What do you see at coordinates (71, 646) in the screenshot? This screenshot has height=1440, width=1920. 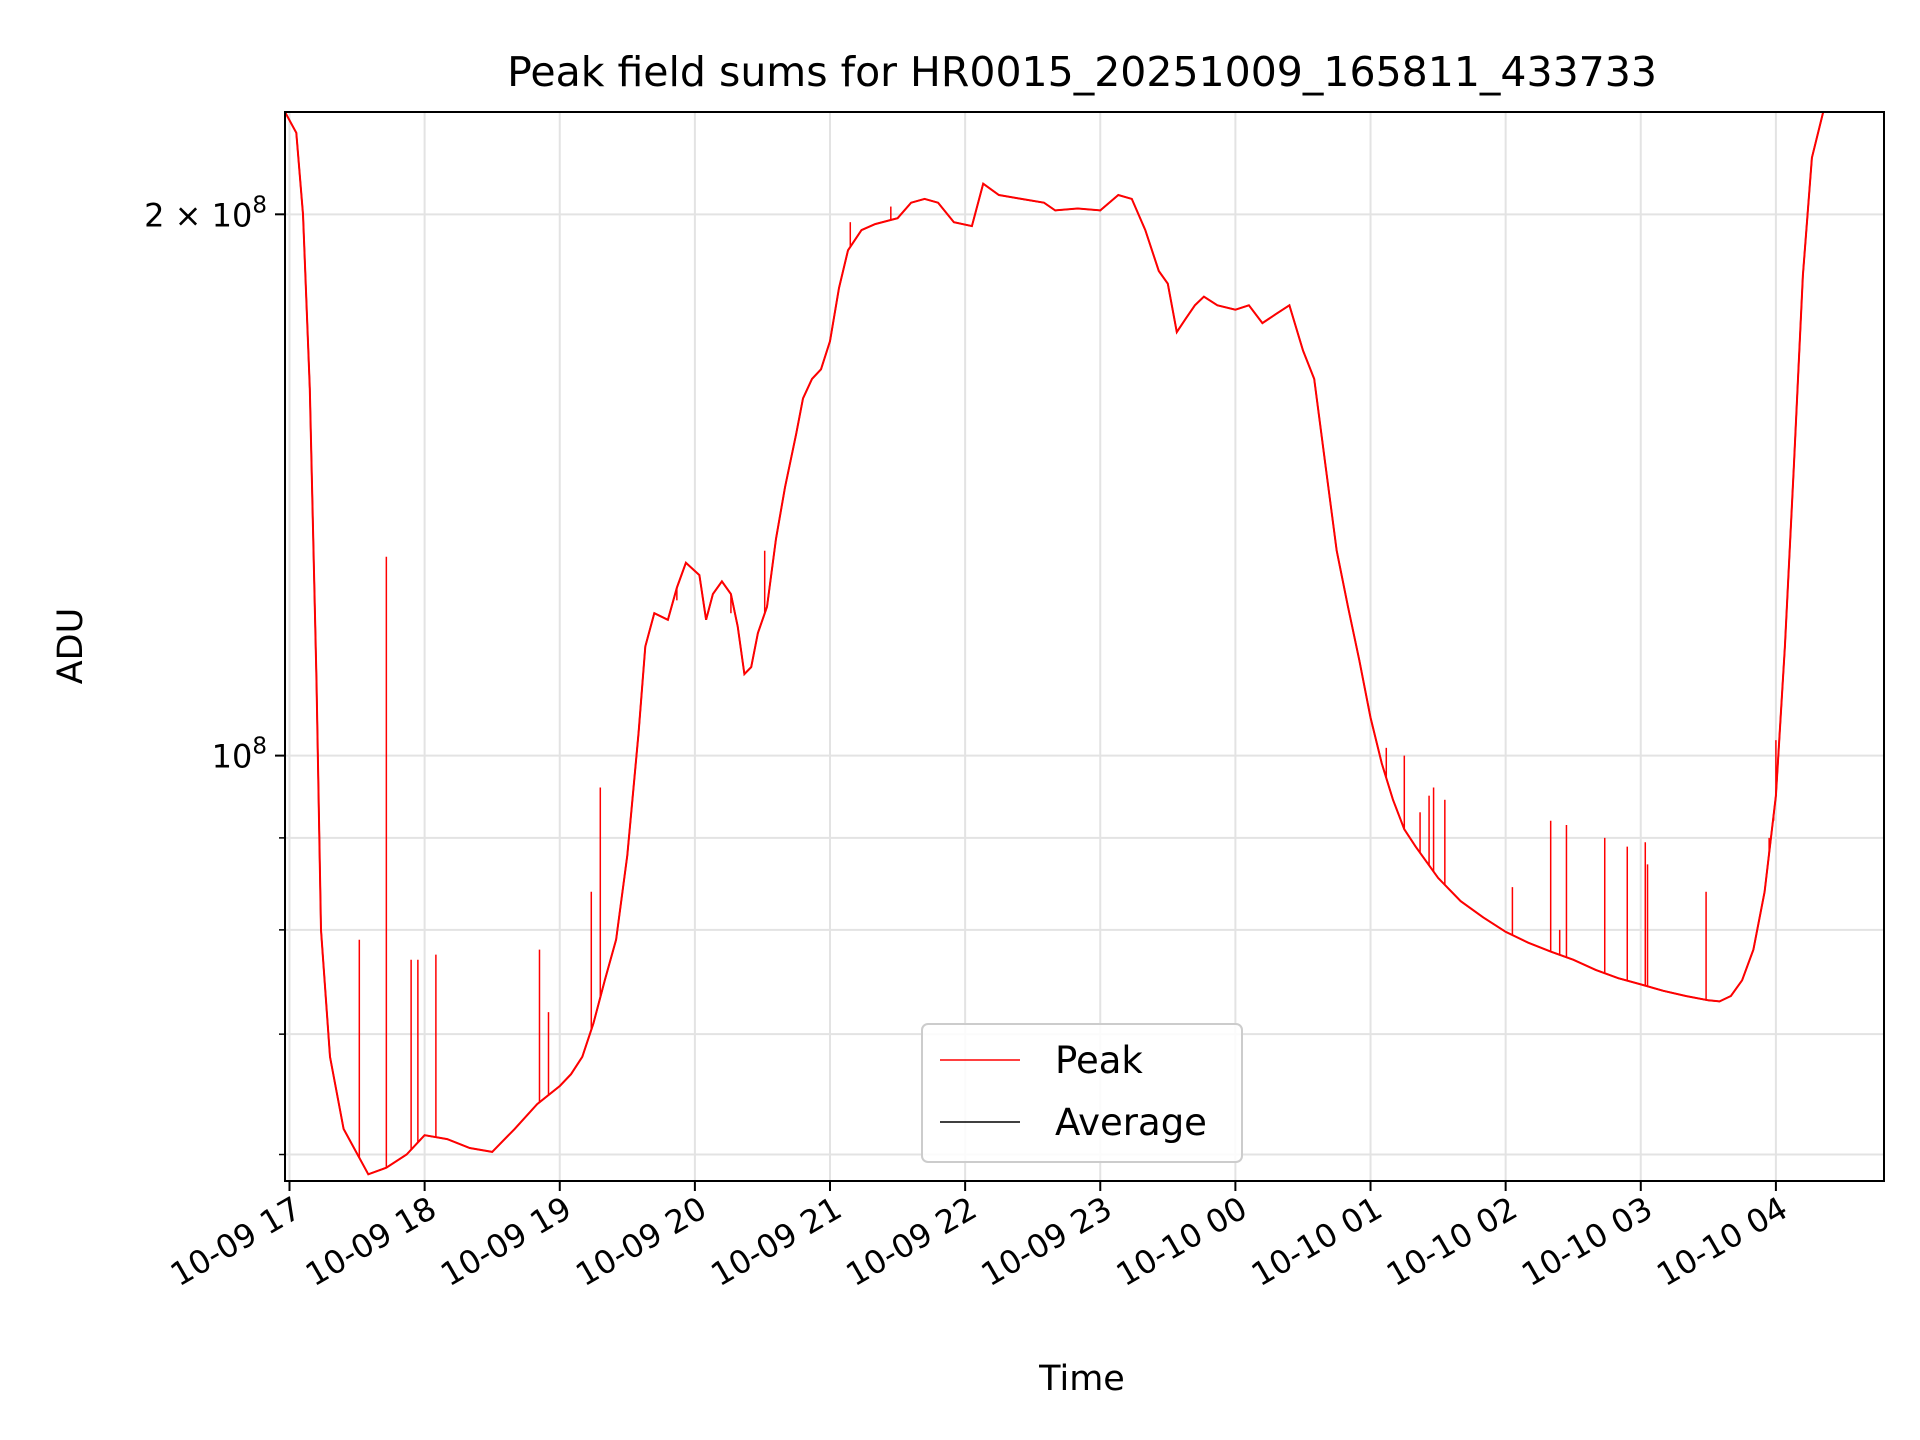 I see `y-axis-label: ADU` at bounding box center [71, 646].